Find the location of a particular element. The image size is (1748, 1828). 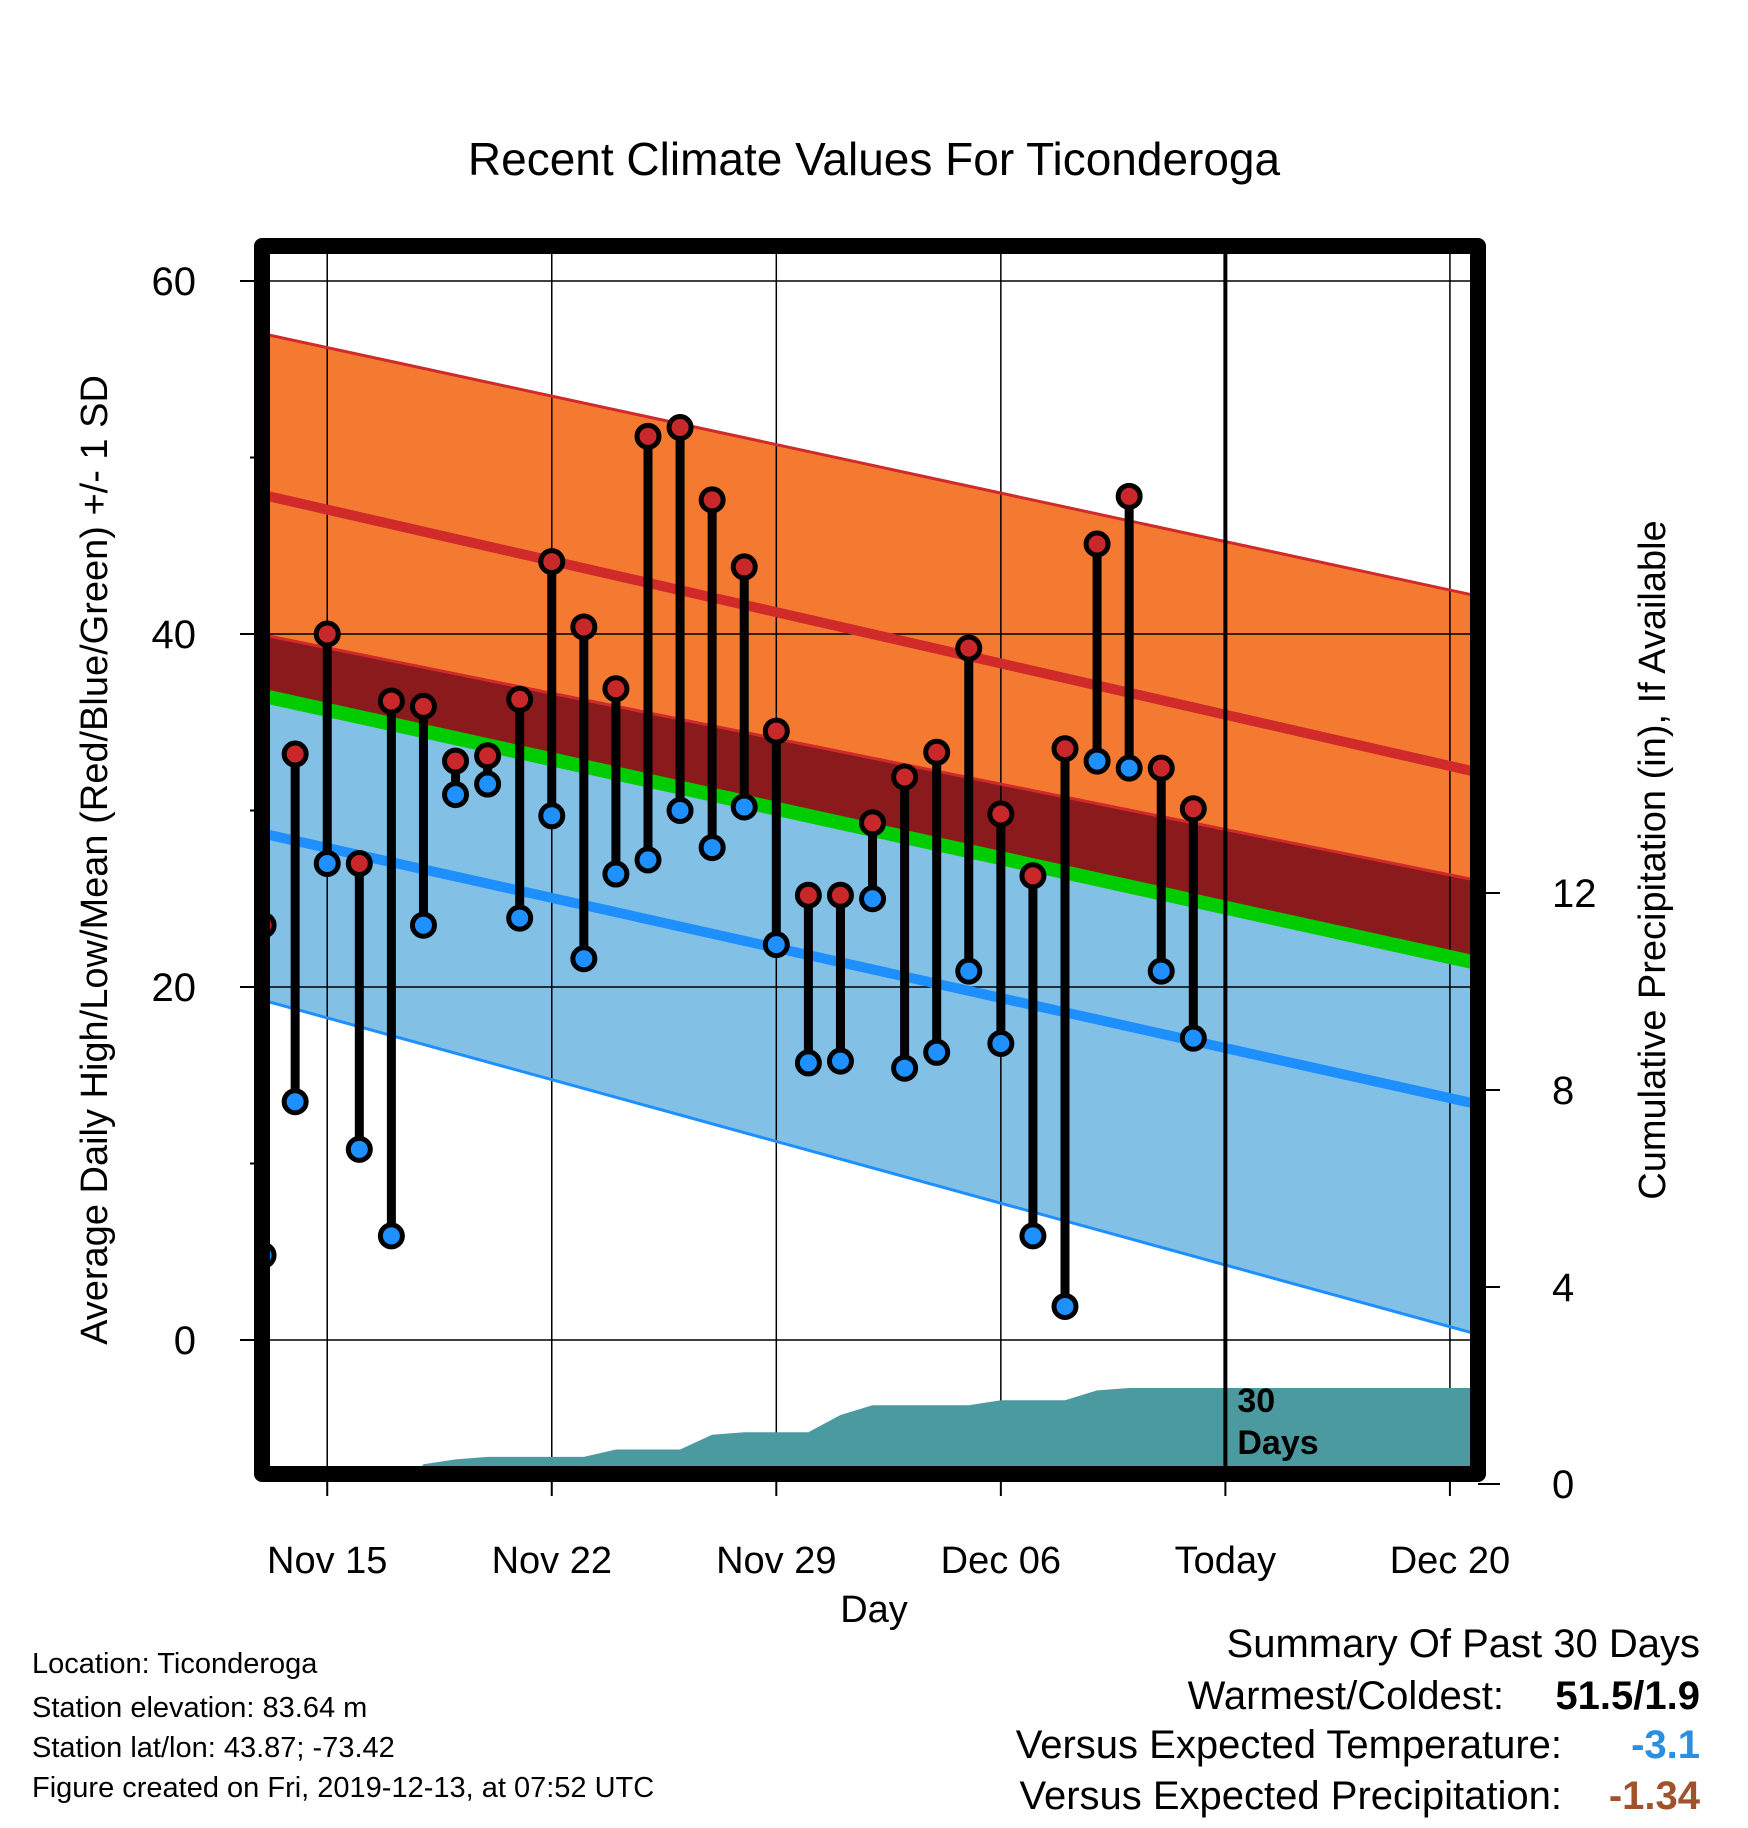

x-tick-label: Nov 15 is located at coordinates (327, 1561).